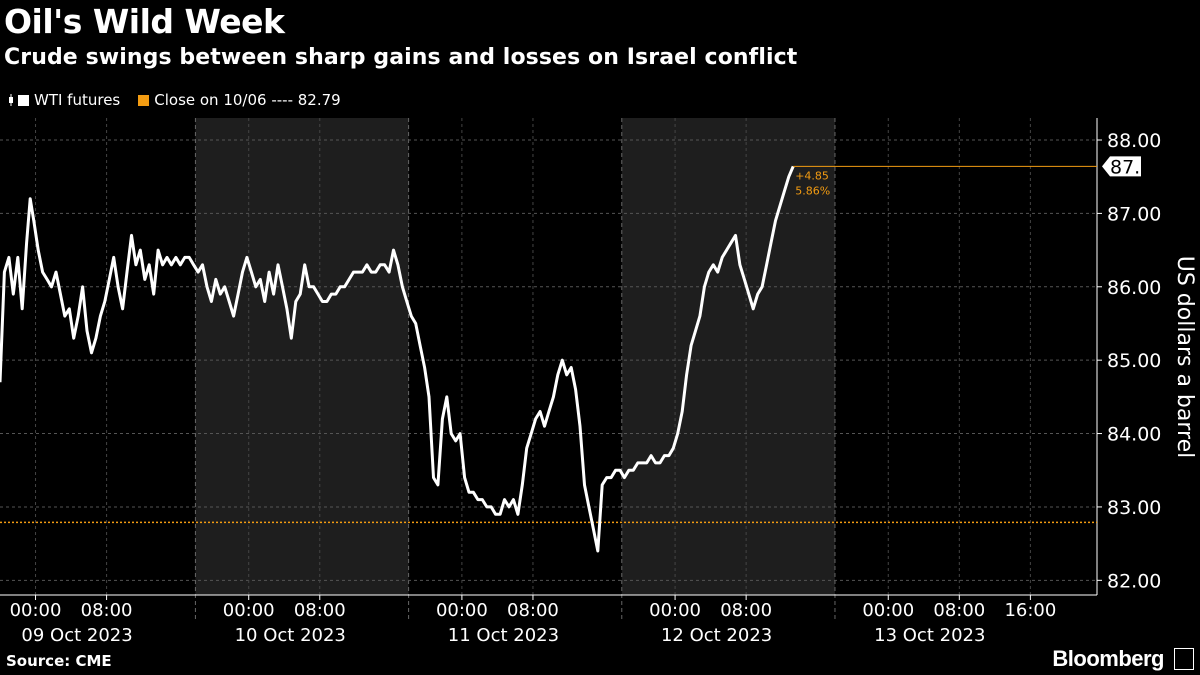 This screenshot has width=1200, height=675. What do you see at coordinates (1184, 357) in the screenshot?
I see `y-axis-title: US dollars a barrel` at bounding box center [1184, 357].